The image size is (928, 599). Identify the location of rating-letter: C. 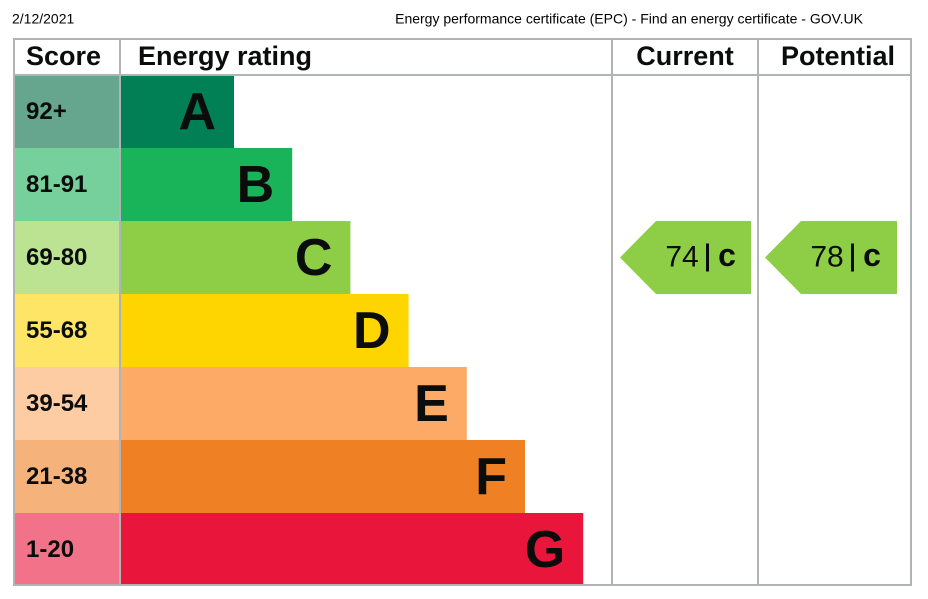
(314, 258).